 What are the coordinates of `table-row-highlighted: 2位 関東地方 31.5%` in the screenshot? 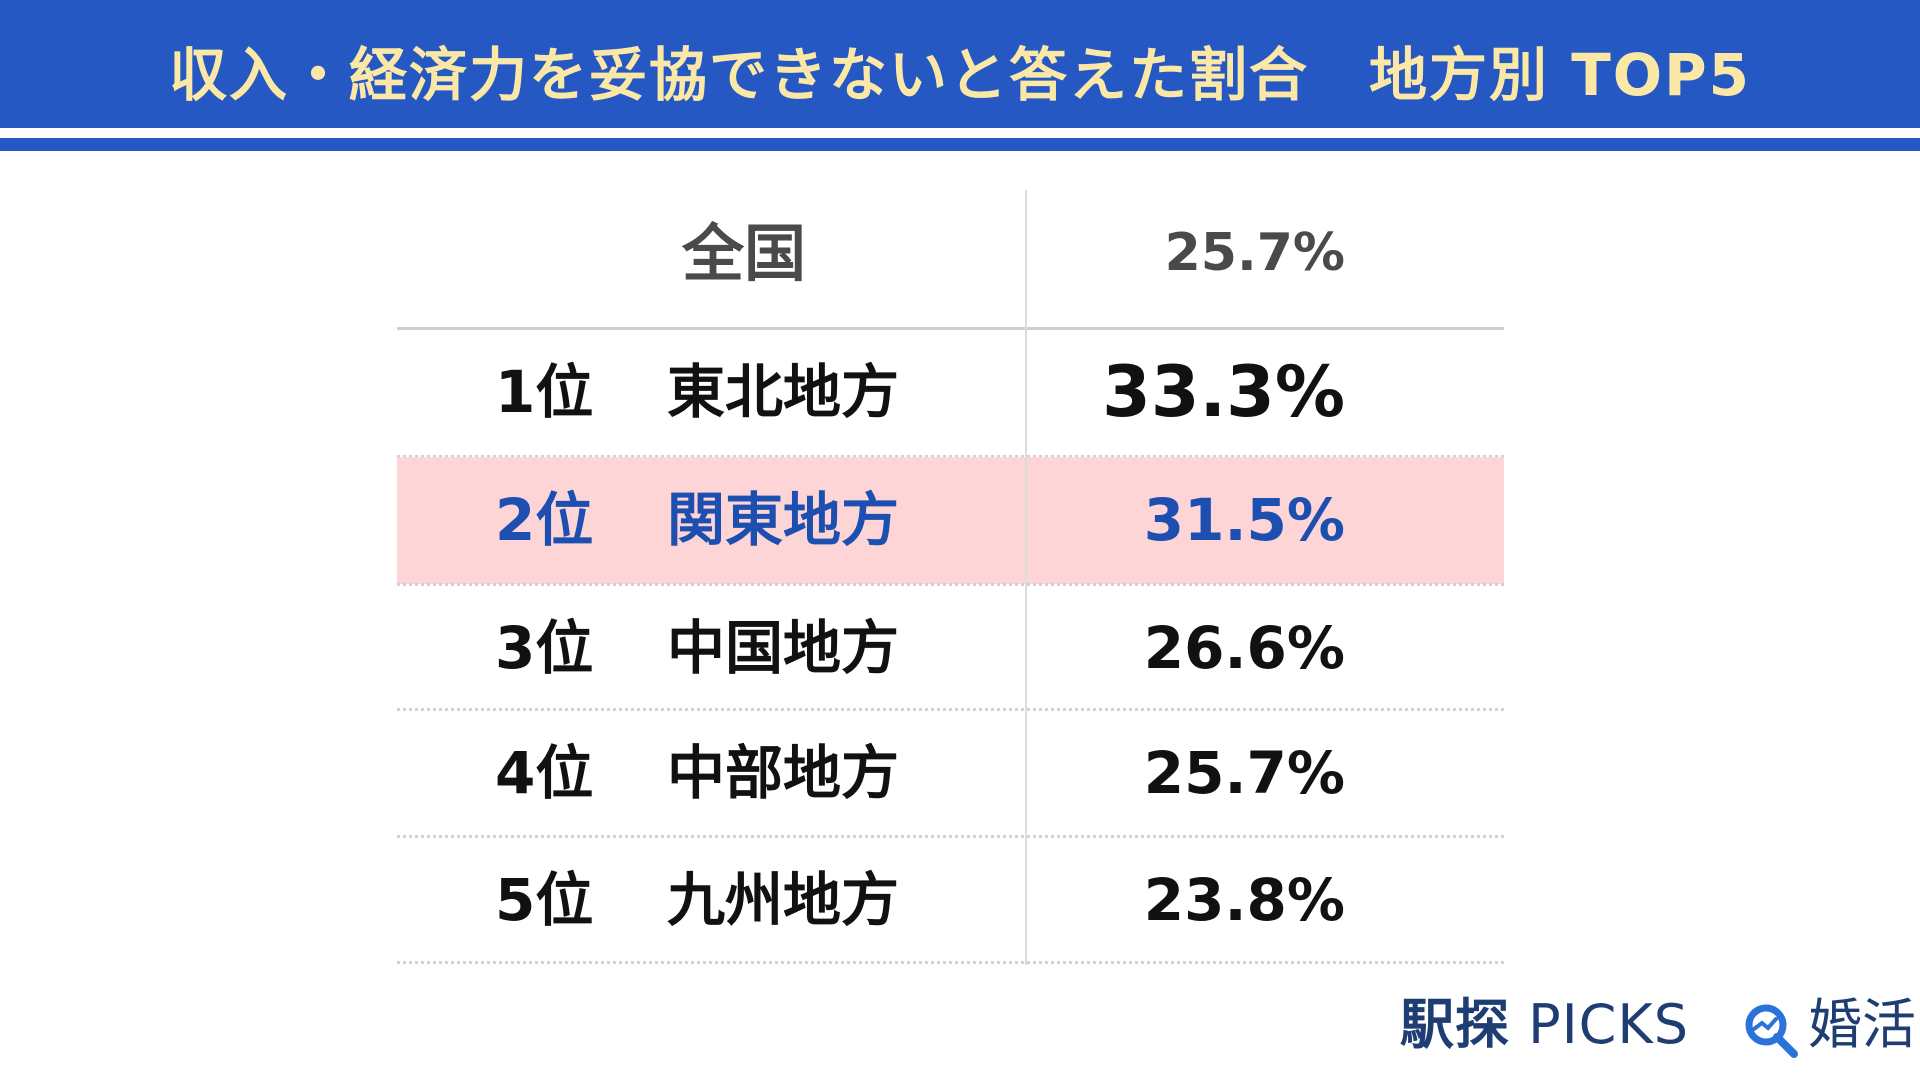 It's located at (950, 520).